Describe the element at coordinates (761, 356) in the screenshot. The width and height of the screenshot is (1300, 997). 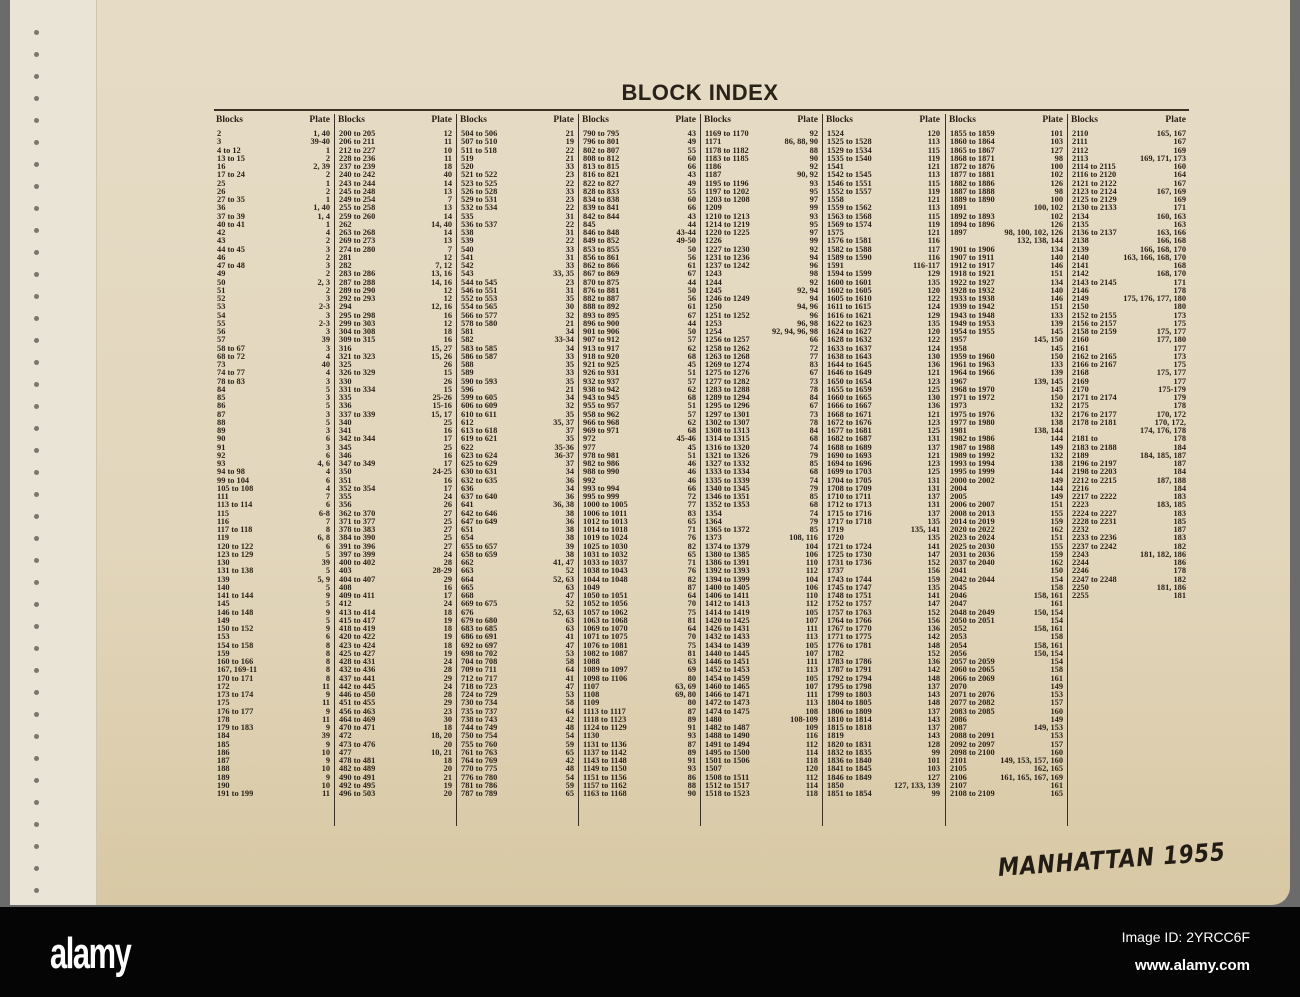
I see `table-row: 1263 to 1268 77` at that location.